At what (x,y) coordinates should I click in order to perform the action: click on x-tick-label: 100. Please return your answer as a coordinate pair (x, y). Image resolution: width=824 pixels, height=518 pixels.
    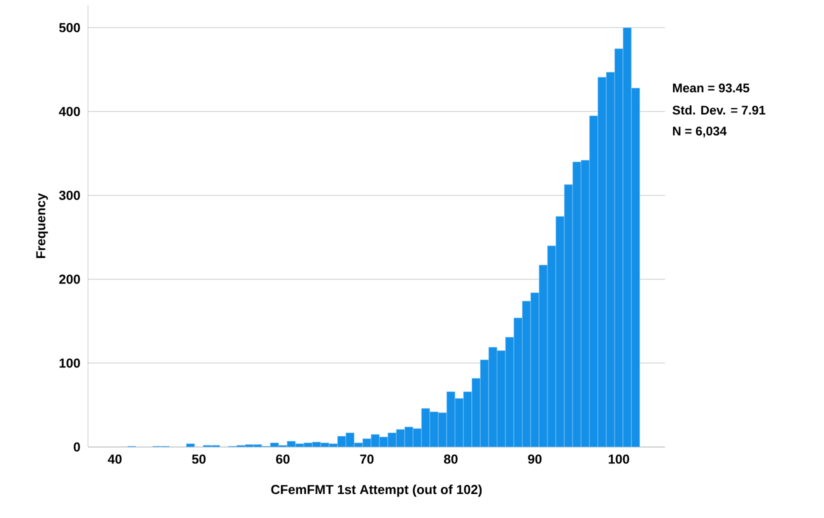
    Looking at the image, I should click on (619, 459).